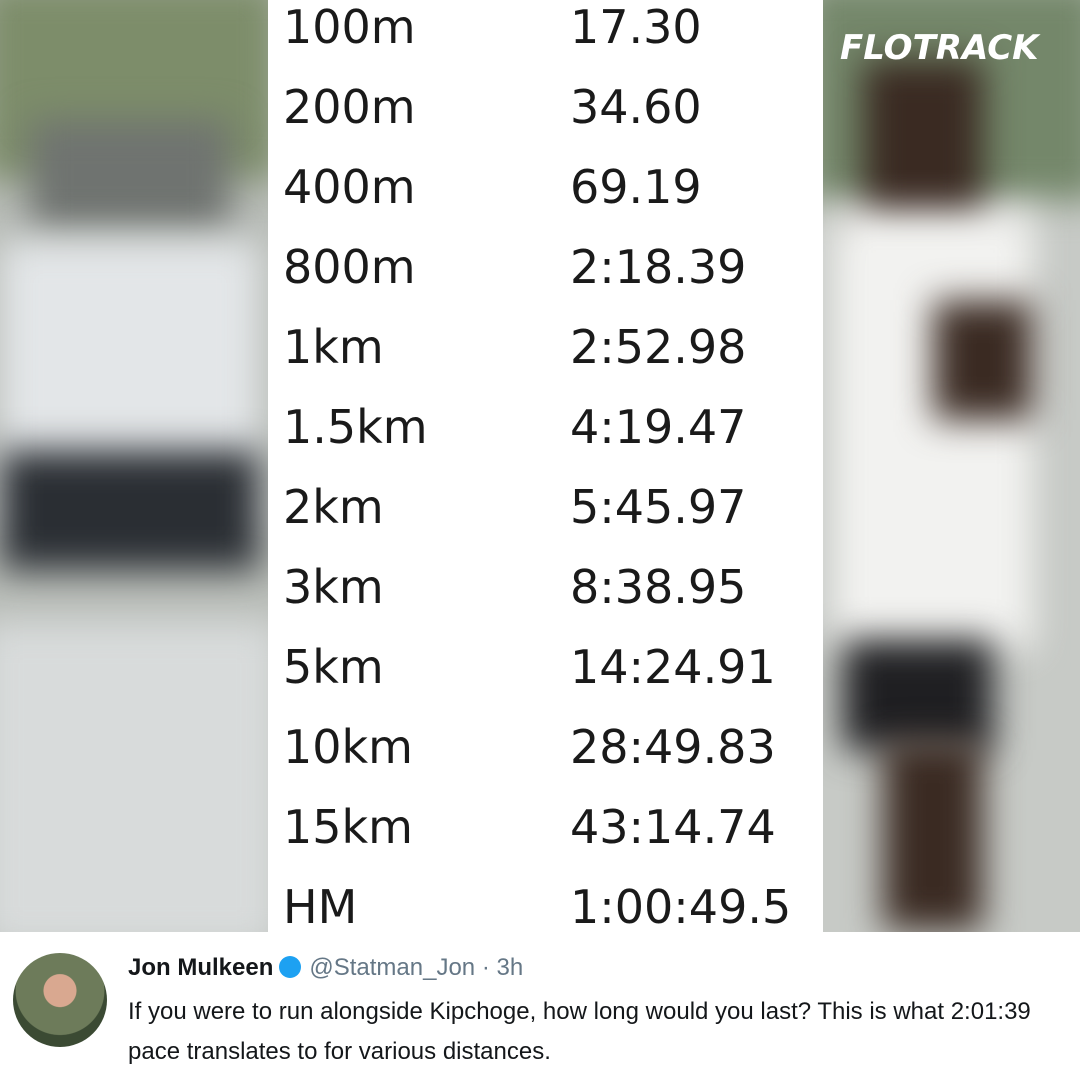 The width and height of the screenshot is (1080, 1080). Describe the element at coordinates (290, 967) in the screenshot. I see `verified-badge` at that location.